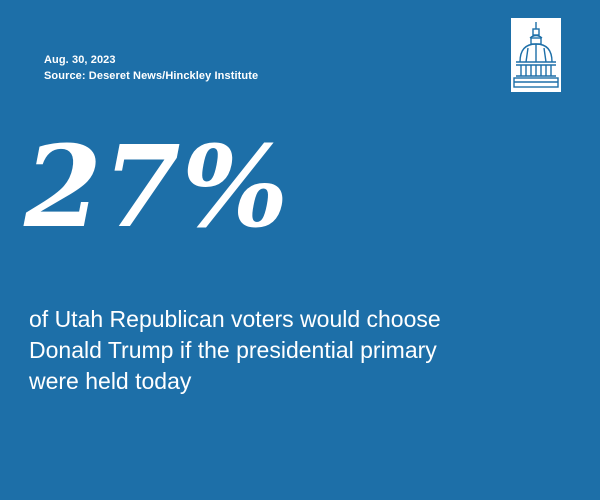 This screenshot has width=600, height=500. I want to click on description-line-2: Donald Trump if the presidential primary, so click(233, 350).